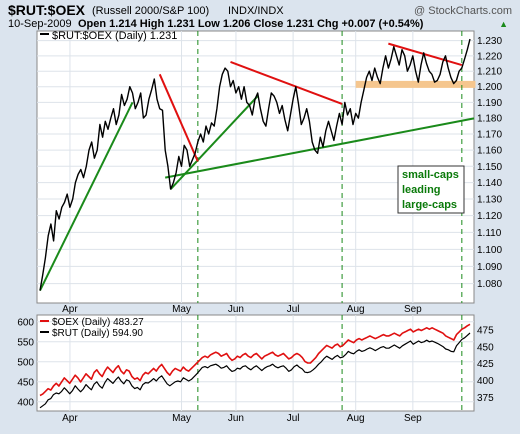 The width and height of the screenshot is (520, 434). What do you see at coordinates (489, 233) in the screenshot?
I see `main-y-tick-label: 1.110` at bounding box center [489, 233].